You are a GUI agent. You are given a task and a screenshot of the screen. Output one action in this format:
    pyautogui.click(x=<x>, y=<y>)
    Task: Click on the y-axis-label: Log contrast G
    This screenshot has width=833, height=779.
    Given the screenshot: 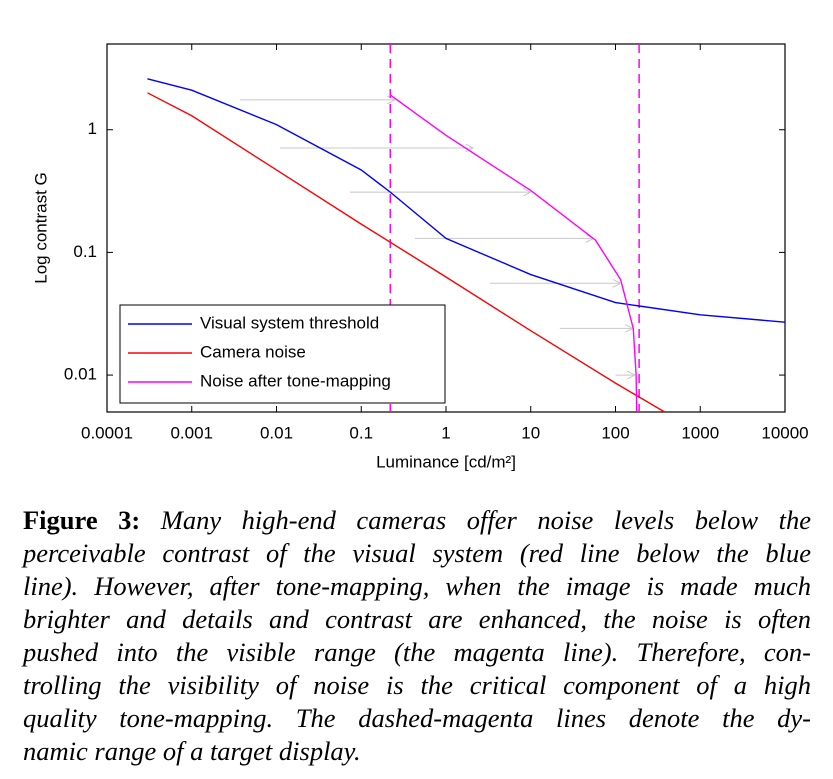 What is the action you would take?
    pyautogui.click(x=40, y=228)
    